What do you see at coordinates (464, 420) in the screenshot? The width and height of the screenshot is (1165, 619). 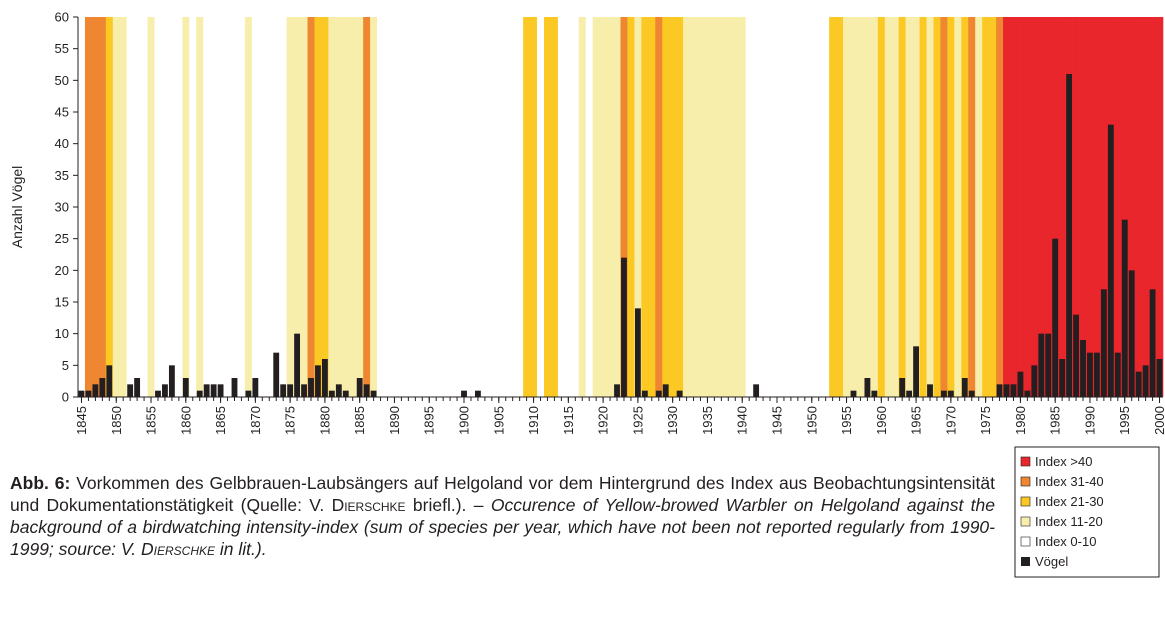 I see `x-tick-label: 1900` at bounding box center [464, 420].